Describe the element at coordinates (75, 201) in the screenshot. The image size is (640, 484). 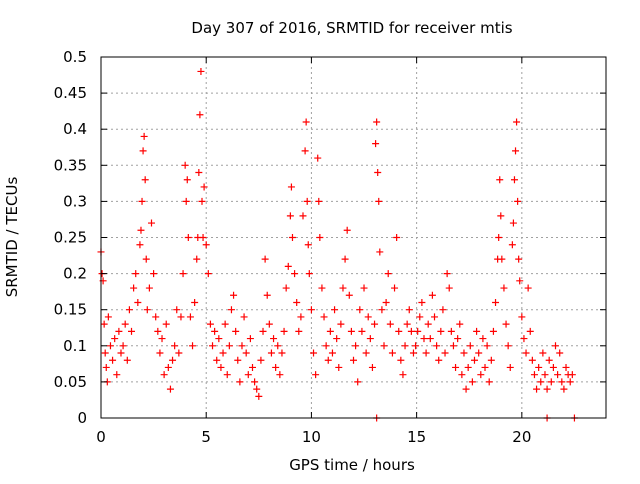
I see `y-tick-label: 0.3` at that location.